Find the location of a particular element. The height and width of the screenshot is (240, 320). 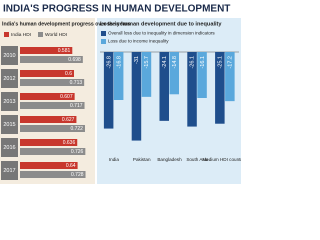

year-label: 2013 is located at coordinates (9, 102).